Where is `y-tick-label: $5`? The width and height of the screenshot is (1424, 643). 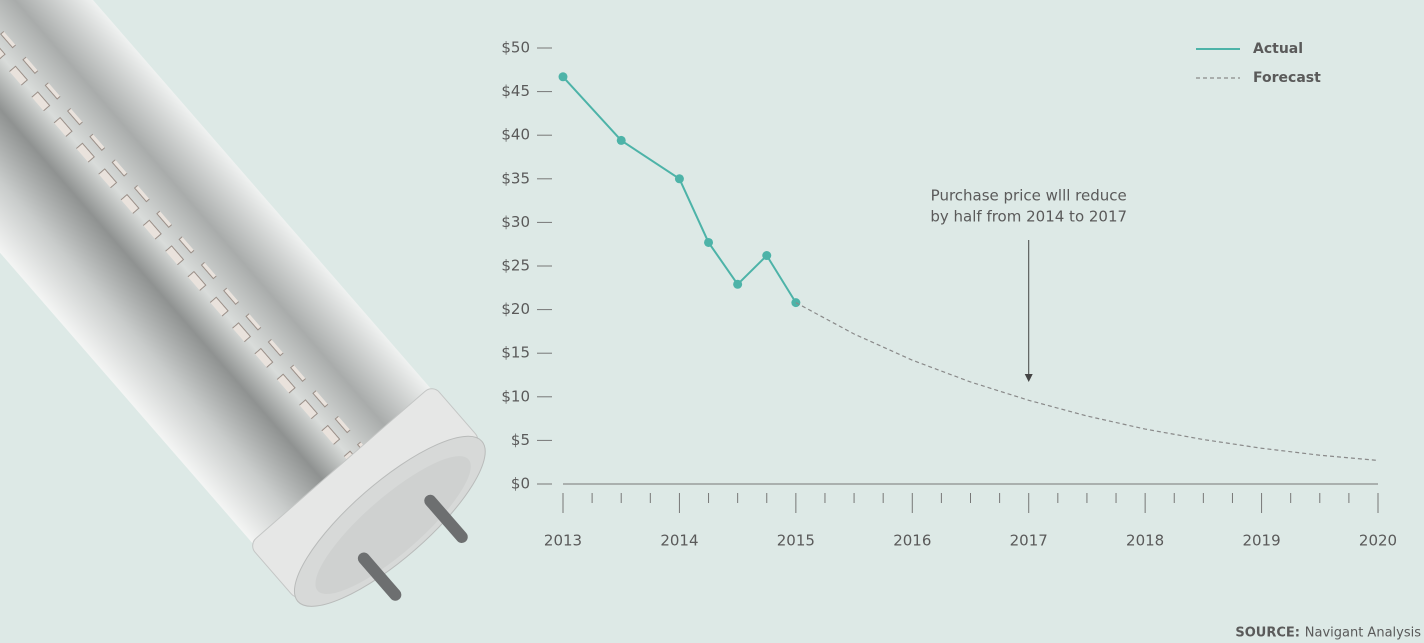
y-tick-label: $5 is located at coordinates (520, 440).